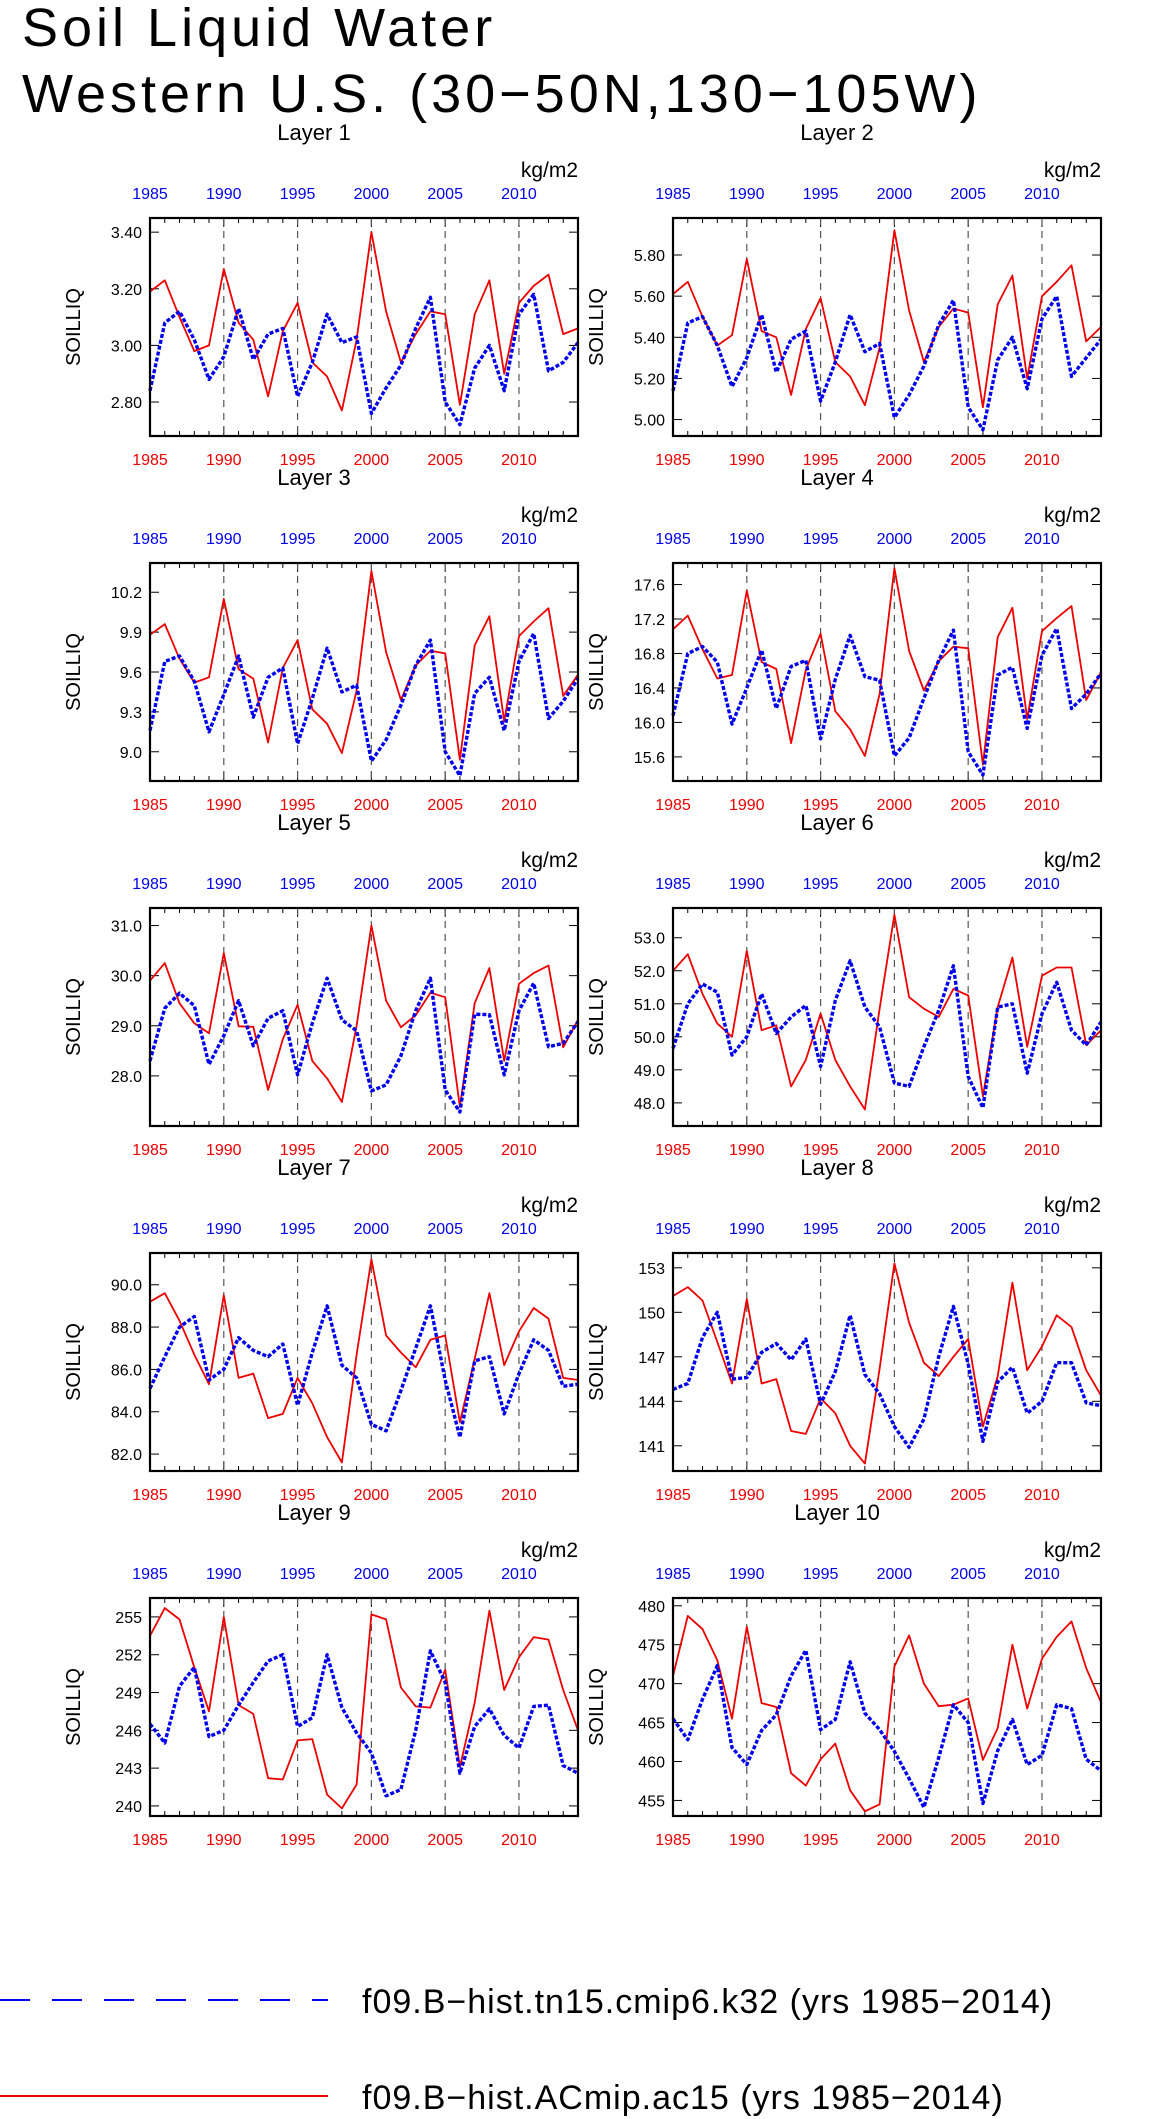  Describe the element at coordinates (501, 94) in the screenshot. I see `figure-title-line2: Western U.S. (30−50N,130−105W)` at that location.